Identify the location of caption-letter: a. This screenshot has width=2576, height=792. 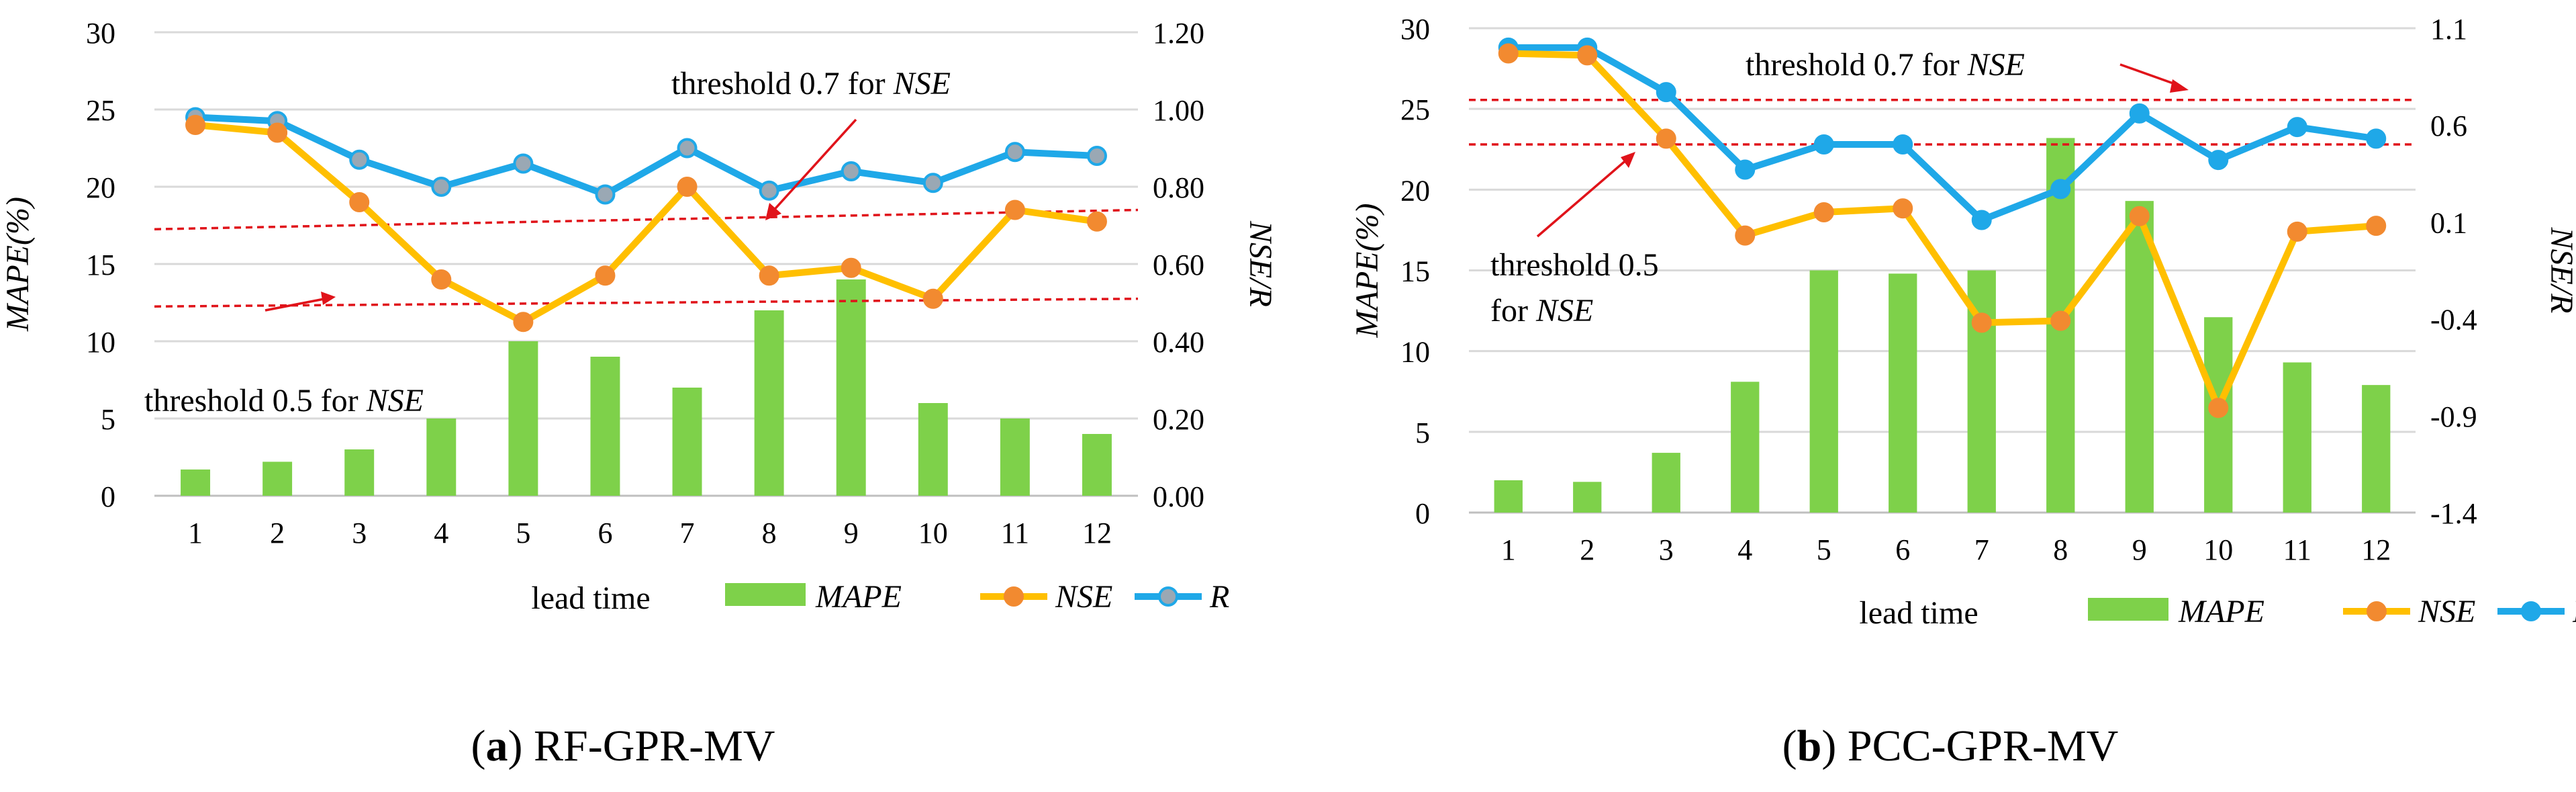
(497, 746).